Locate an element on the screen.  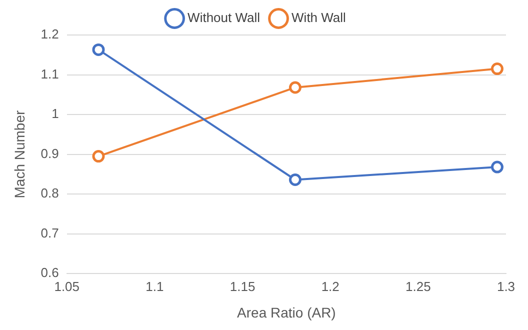
x-tick-label: 1.25 is located at coordinates (418, 286).